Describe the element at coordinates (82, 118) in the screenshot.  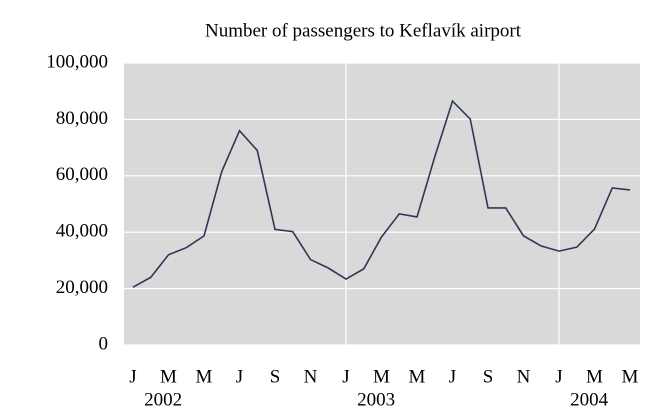
I see `y-tick-label: 80,000` at that location.